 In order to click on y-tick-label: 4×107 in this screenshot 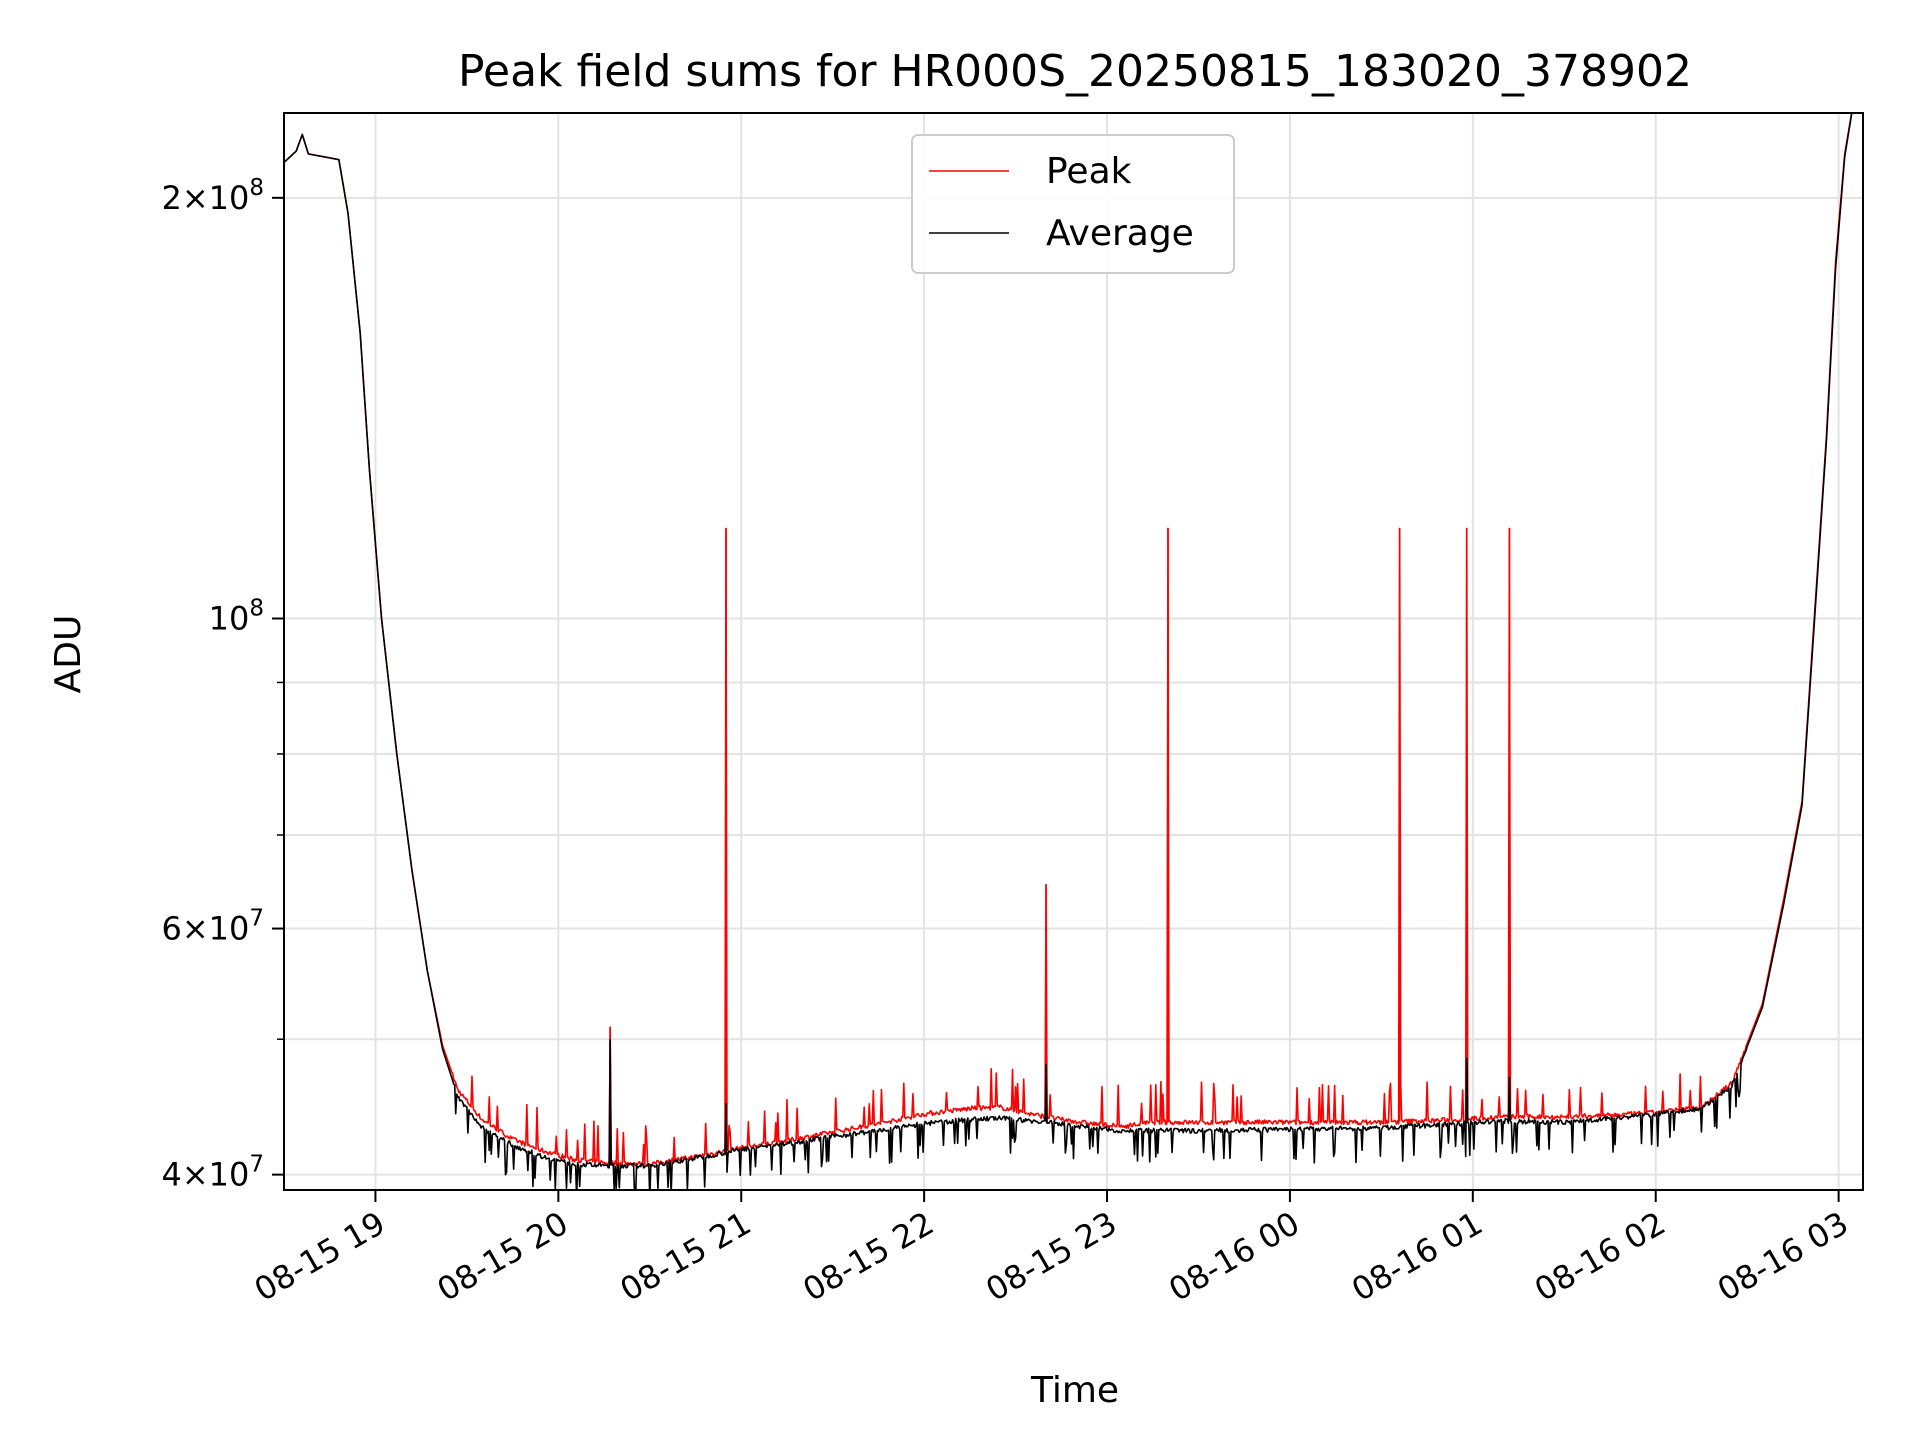, I will do `click(212, 1173)`.